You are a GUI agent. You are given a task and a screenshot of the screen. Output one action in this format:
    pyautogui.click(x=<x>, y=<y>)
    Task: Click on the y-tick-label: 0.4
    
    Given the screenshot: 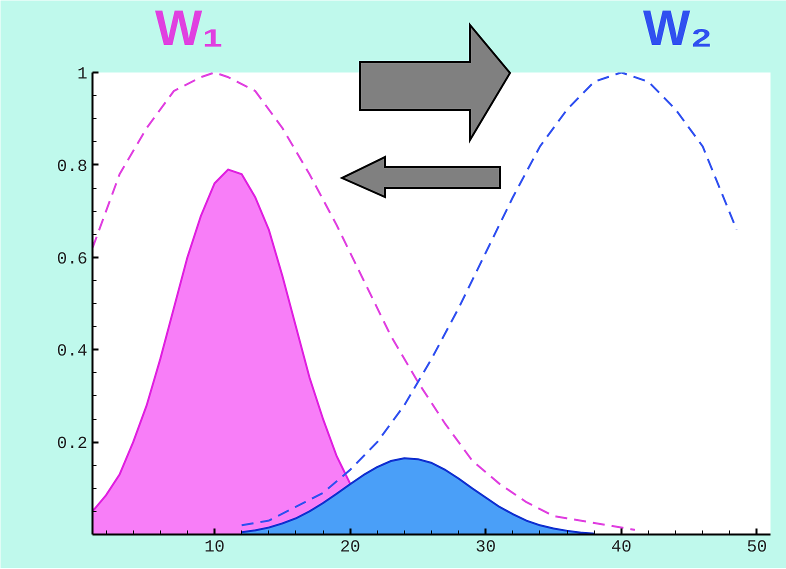 What is the action you would take?
    pyautogui.click(x=72, y=352)
    